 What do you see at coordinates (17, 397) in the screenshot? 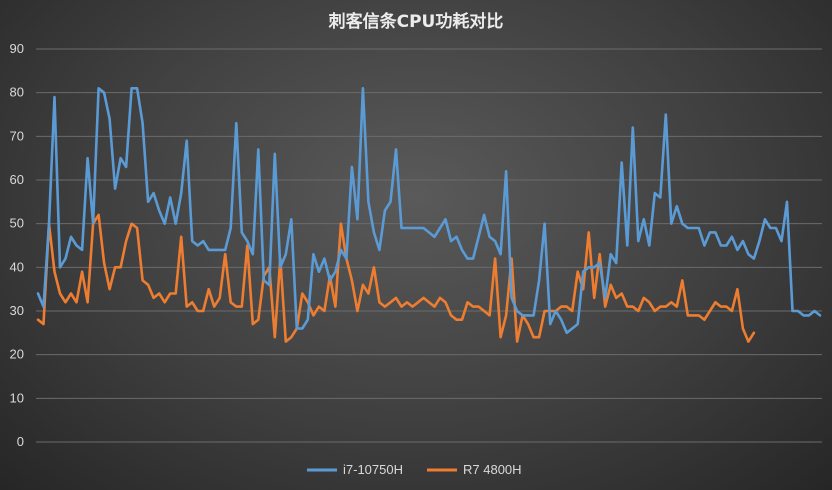
I see `y-tick-label: 10` at bounding box center [17, 397].